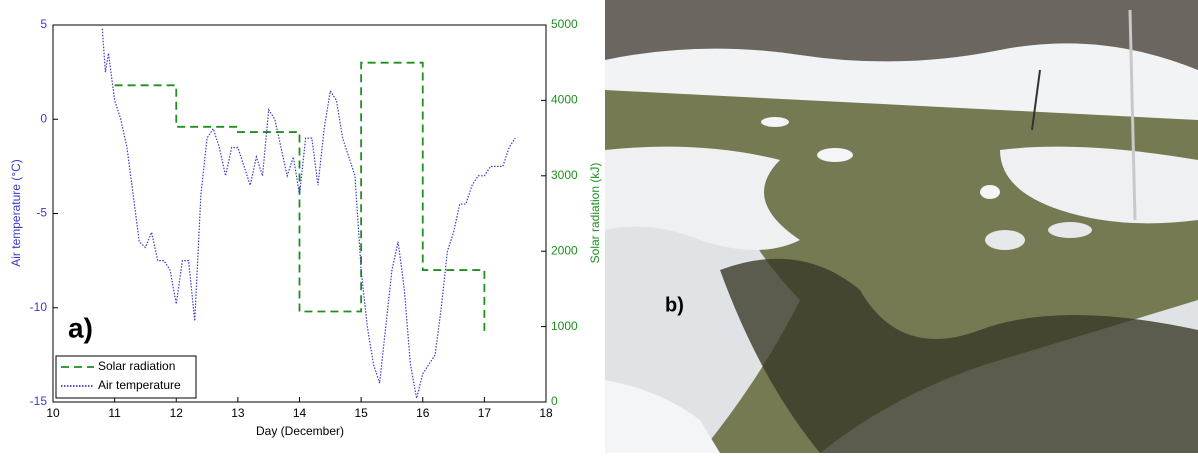 The width and height of the screenshot is (1198, 458). Describe the element at coordinates (546, 413) in the screenshot. I see `x-tick-label: 18` at that location.